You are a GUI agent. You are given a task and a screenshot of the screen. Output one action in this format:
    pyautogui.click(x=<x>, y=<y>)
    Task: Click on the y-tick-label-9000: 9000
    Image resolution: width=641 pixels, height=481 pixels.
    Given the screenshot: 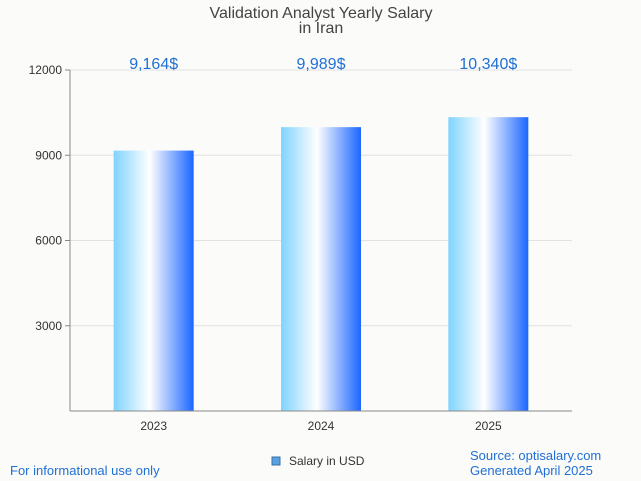 What is the action you would take?
    pyautogui.click(x=48, y=155)
    